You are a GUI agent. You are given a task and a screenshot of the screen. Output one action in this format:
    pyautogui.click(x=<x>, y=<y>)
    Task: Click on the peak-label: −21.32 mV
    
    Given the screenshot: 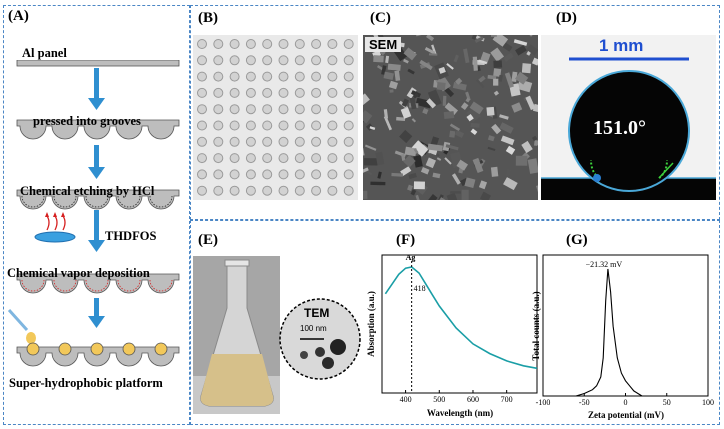 What is the action you would take?
    pyautogui.click(x=604, y=264)
    